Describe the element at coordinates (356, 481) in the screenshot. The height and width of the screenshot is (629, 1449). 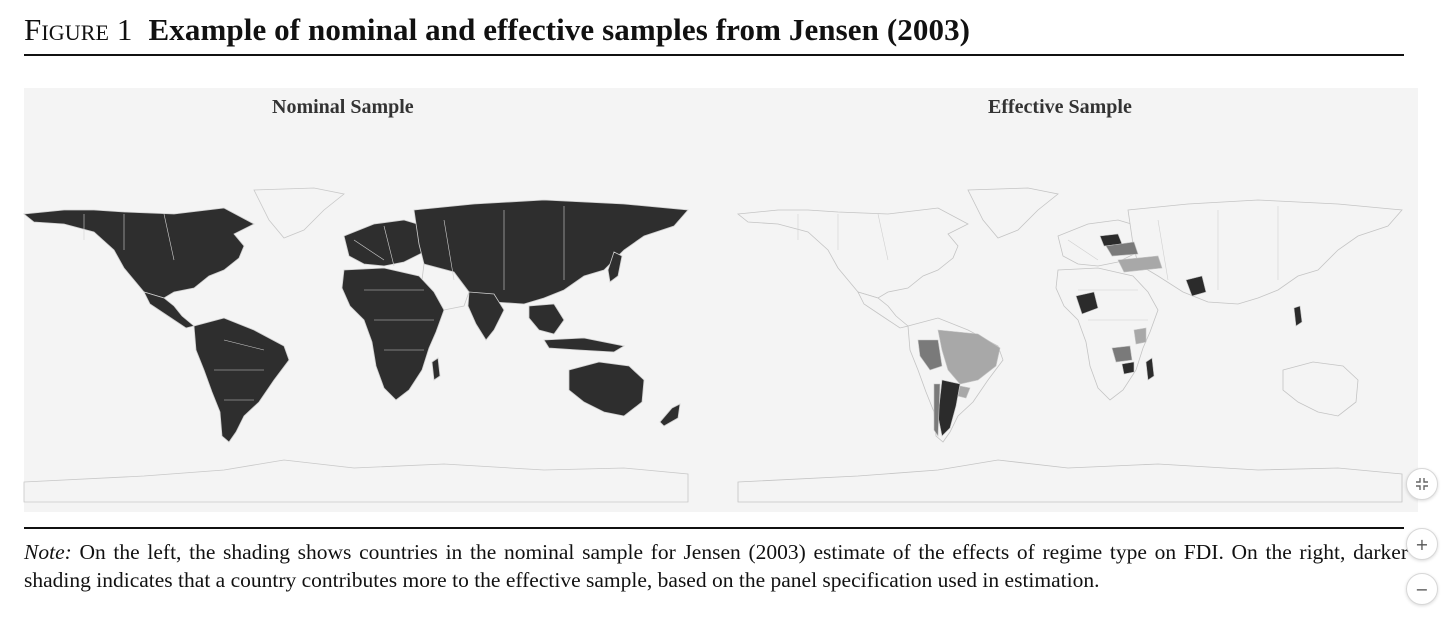
I see `antarctica-shape` at that location.